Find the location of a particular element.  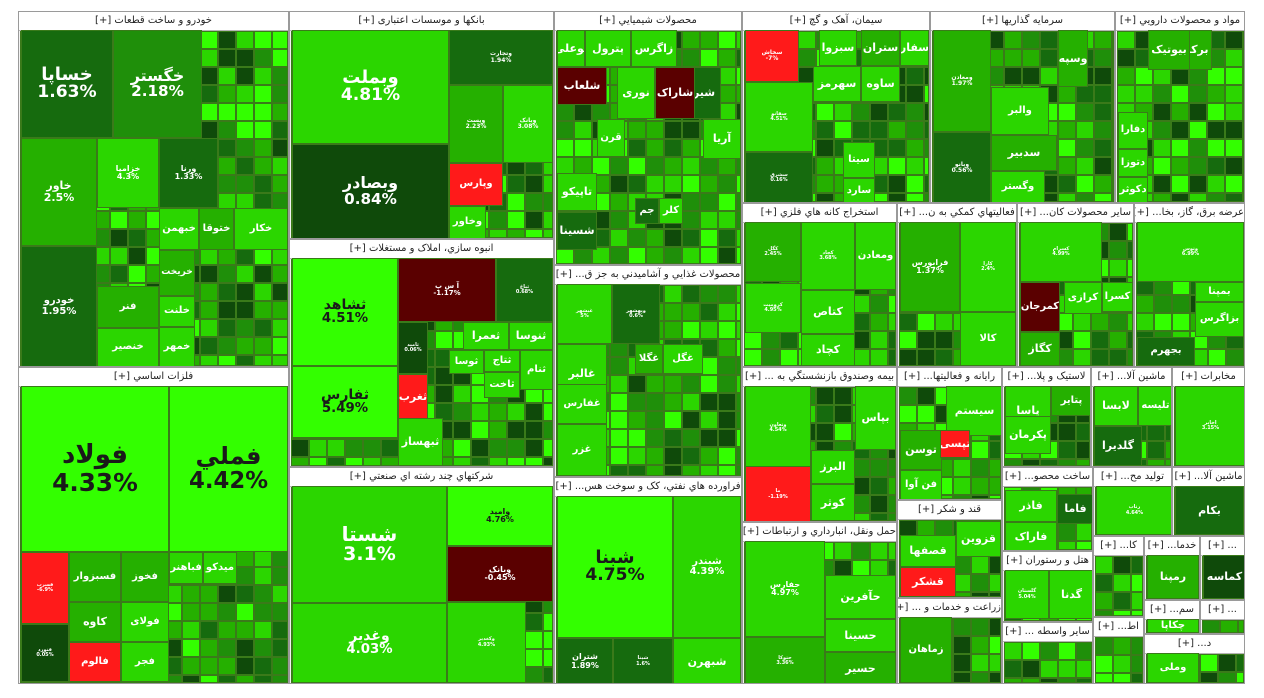

sector-header: زراعت و خدمات و ... [+] is located at coordinates (949, 608).